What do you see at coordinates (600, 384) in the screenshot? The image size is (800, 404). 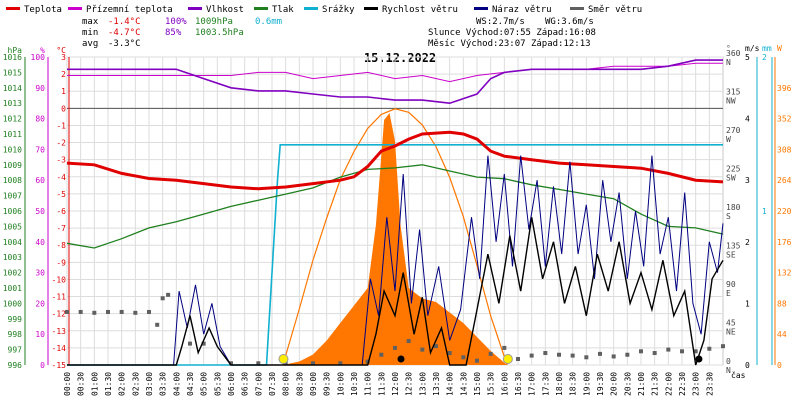 I see `x-tick-39: 19:30` at bounding box center [600, 384].